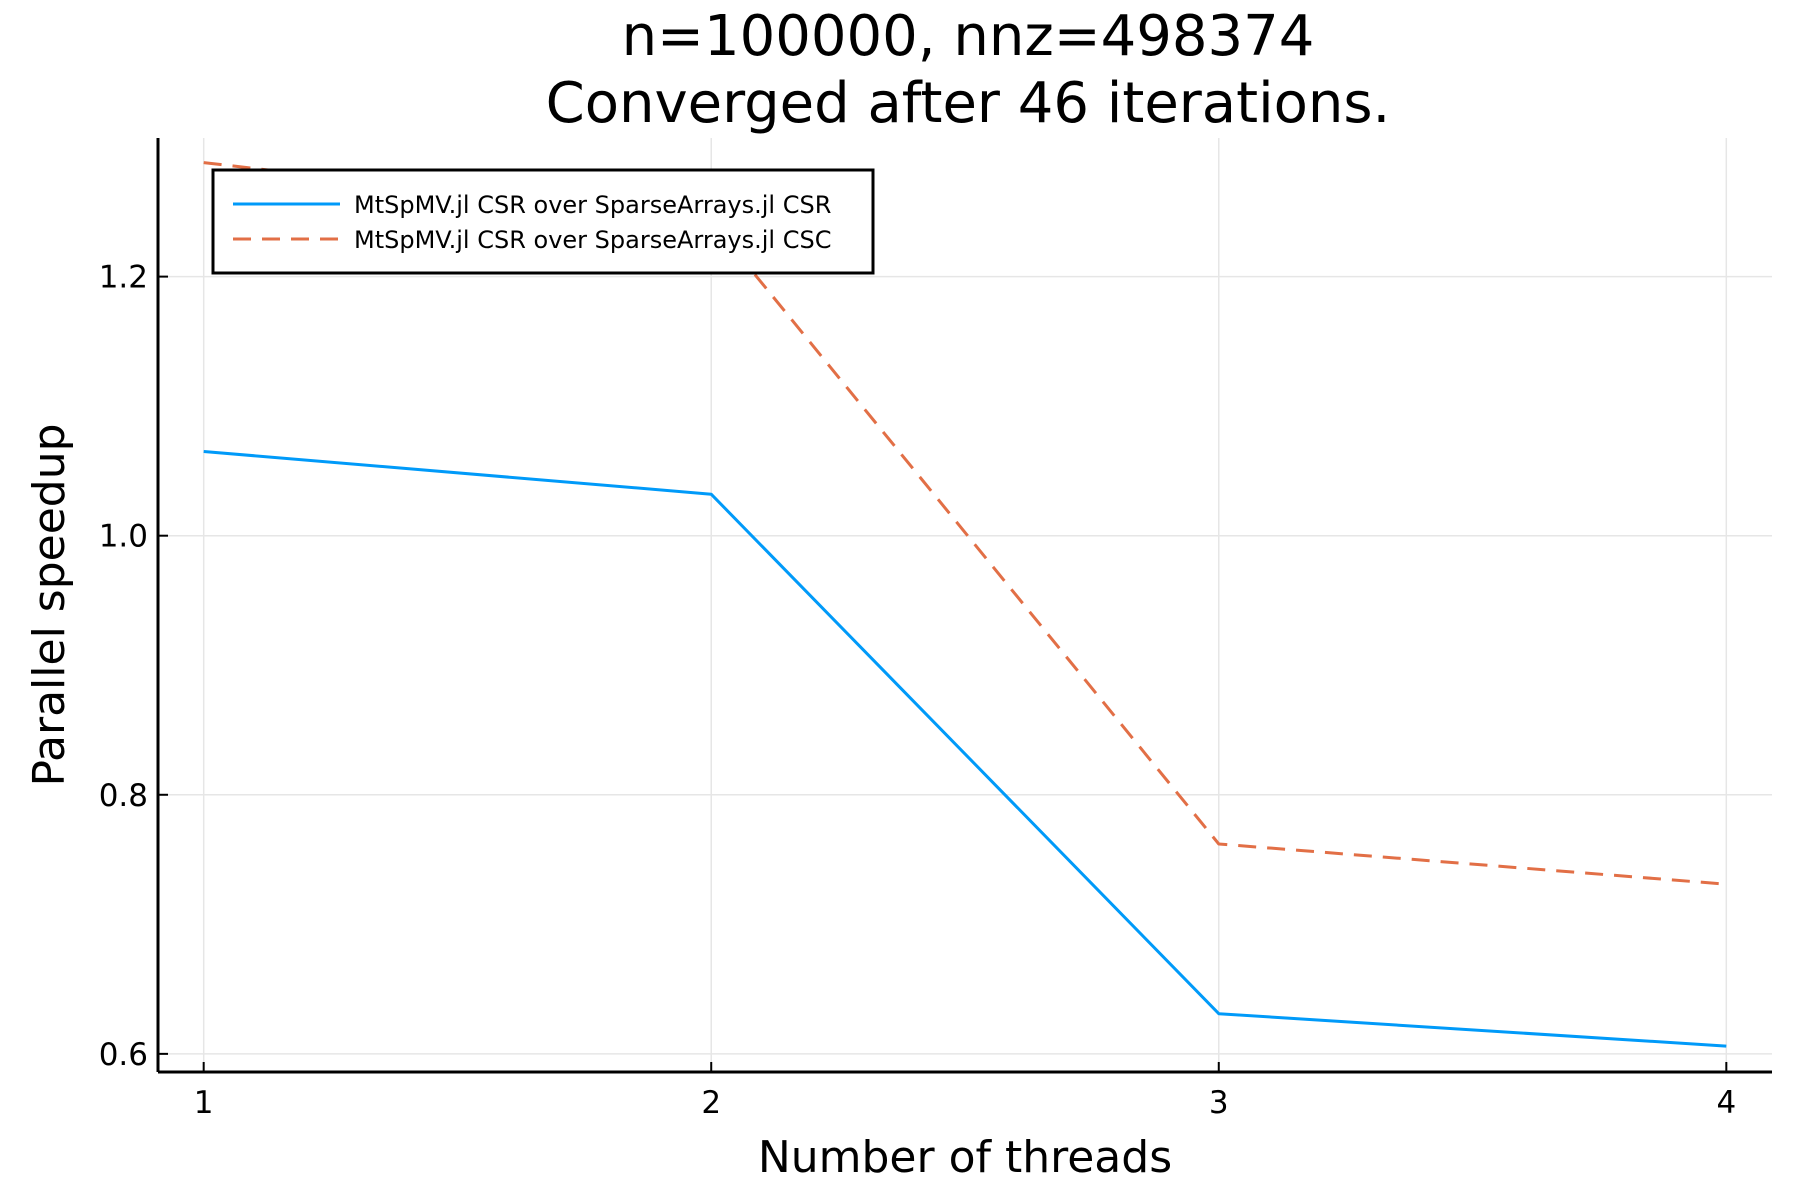  What do you see at coordinates (123, 796) in the screenshot?
I see `y-tick-label: 0.8` at bounding box center [123, 796].